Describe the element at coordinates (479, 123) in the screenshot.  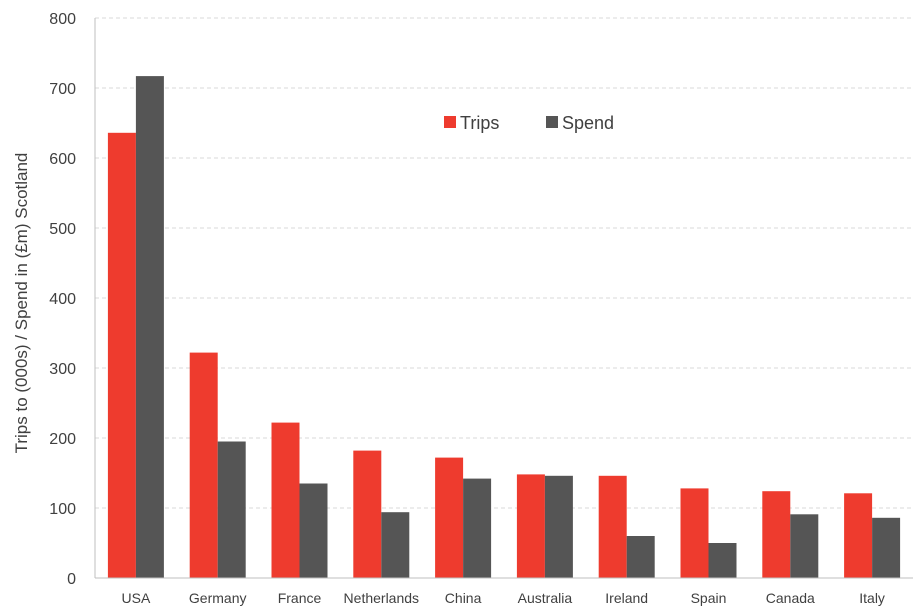
I see `legend-label-trips: Trips` at that location.